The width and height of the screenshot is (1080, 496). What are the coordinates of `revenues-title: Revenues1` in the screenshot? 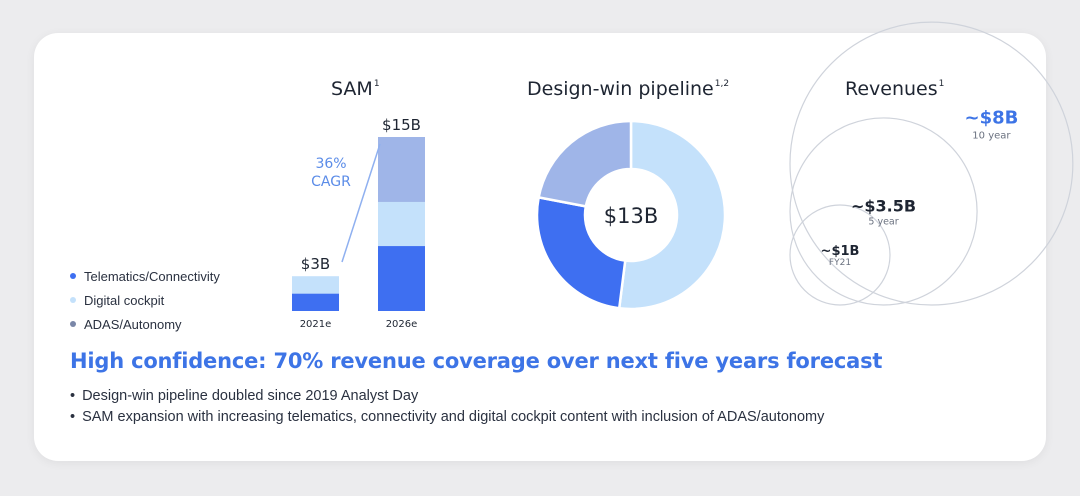 It's located at (894, 89).